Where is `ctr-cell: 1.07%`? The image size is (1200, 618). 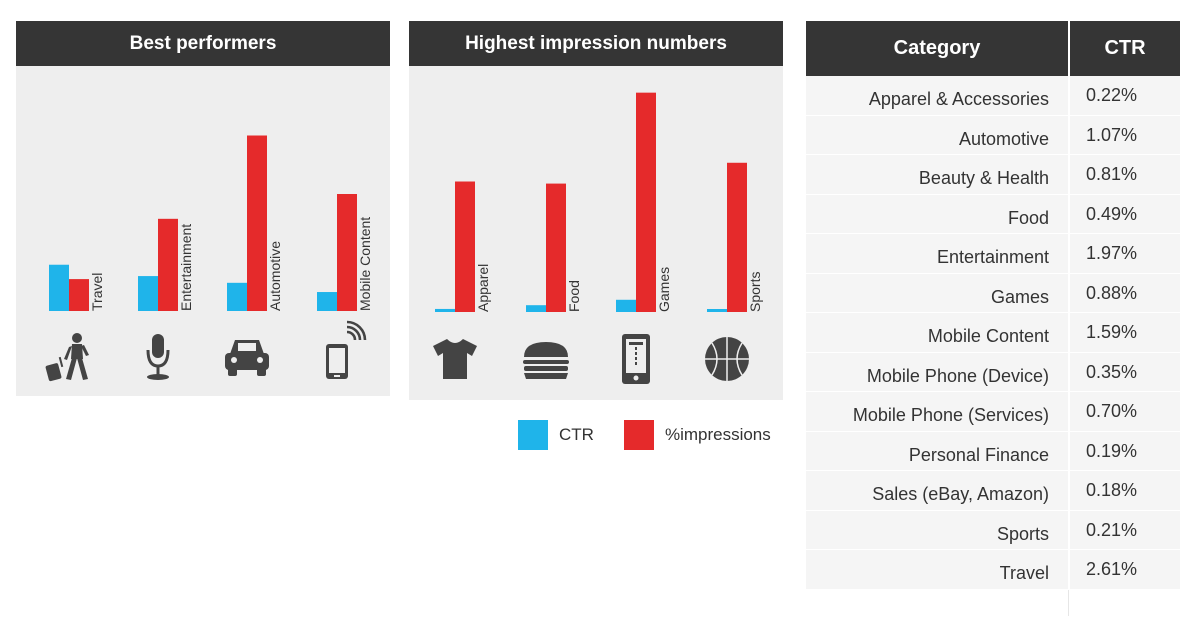 ctr-cell: 1.07% is located at coordinates (1112, 134).